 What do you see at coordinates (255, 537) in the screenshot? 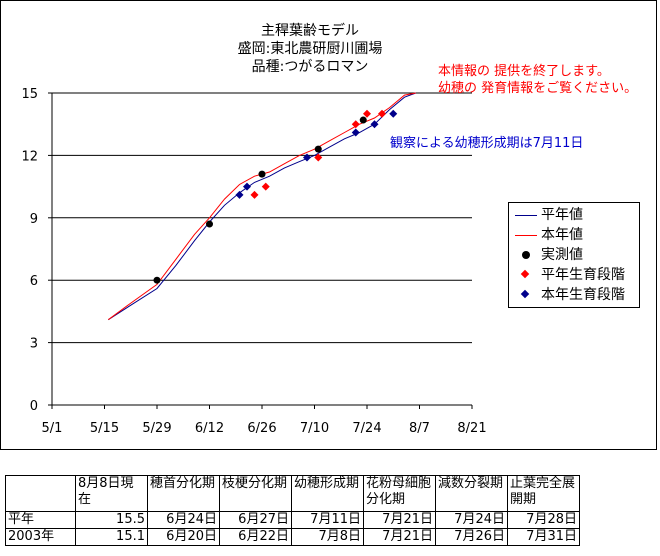
I see `table-cell: 6月22日` at bounding box center [255, 537].